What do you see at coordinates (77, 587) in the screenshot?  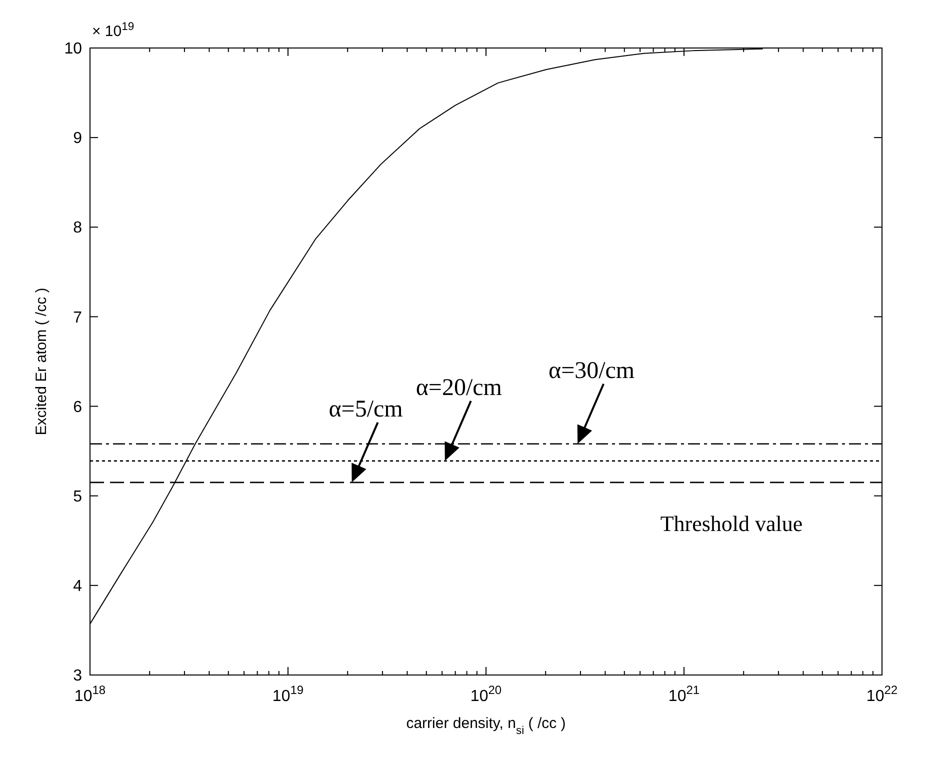 I see `y-tick-label: 4` at bounding box center [77, 587].